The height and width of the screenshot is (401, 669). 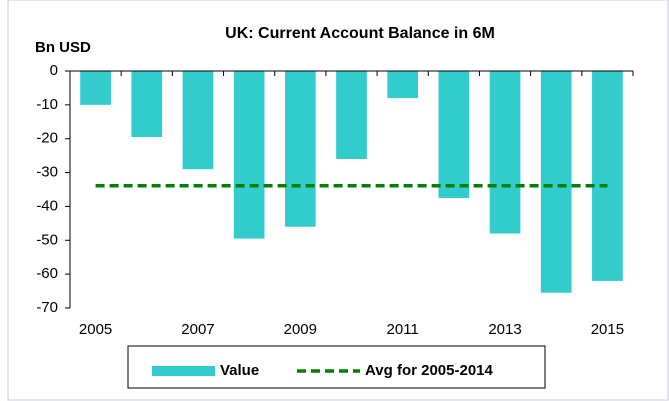 What do you see at coordinates (429, 370) in the screenshot?
I see `legend-label: Avg for 2005-2014` at bounding box center [429, 370].